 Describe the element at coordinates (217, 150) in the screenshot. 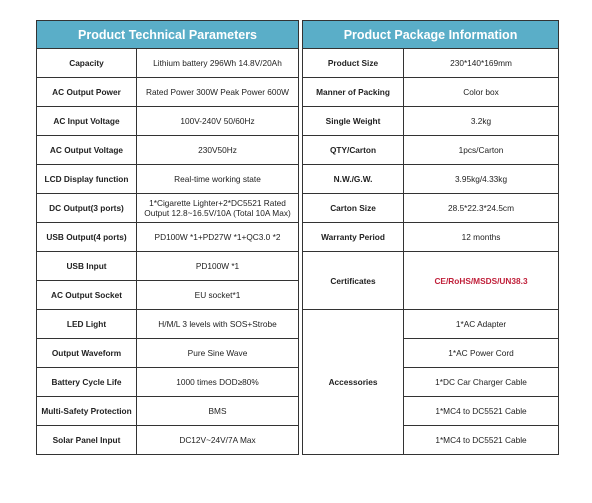

I see `tech-value-ac-output-voltage: 230V50Hz` at that location.